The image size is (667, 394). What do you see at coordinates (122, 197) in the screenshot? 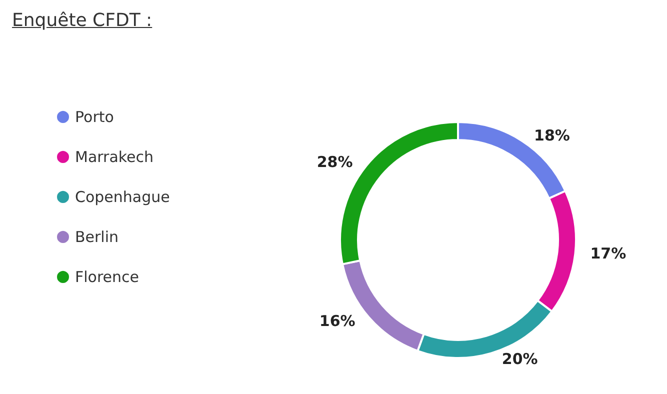
I see `legend-label: Copenhague` at bounding box center [122, 197].